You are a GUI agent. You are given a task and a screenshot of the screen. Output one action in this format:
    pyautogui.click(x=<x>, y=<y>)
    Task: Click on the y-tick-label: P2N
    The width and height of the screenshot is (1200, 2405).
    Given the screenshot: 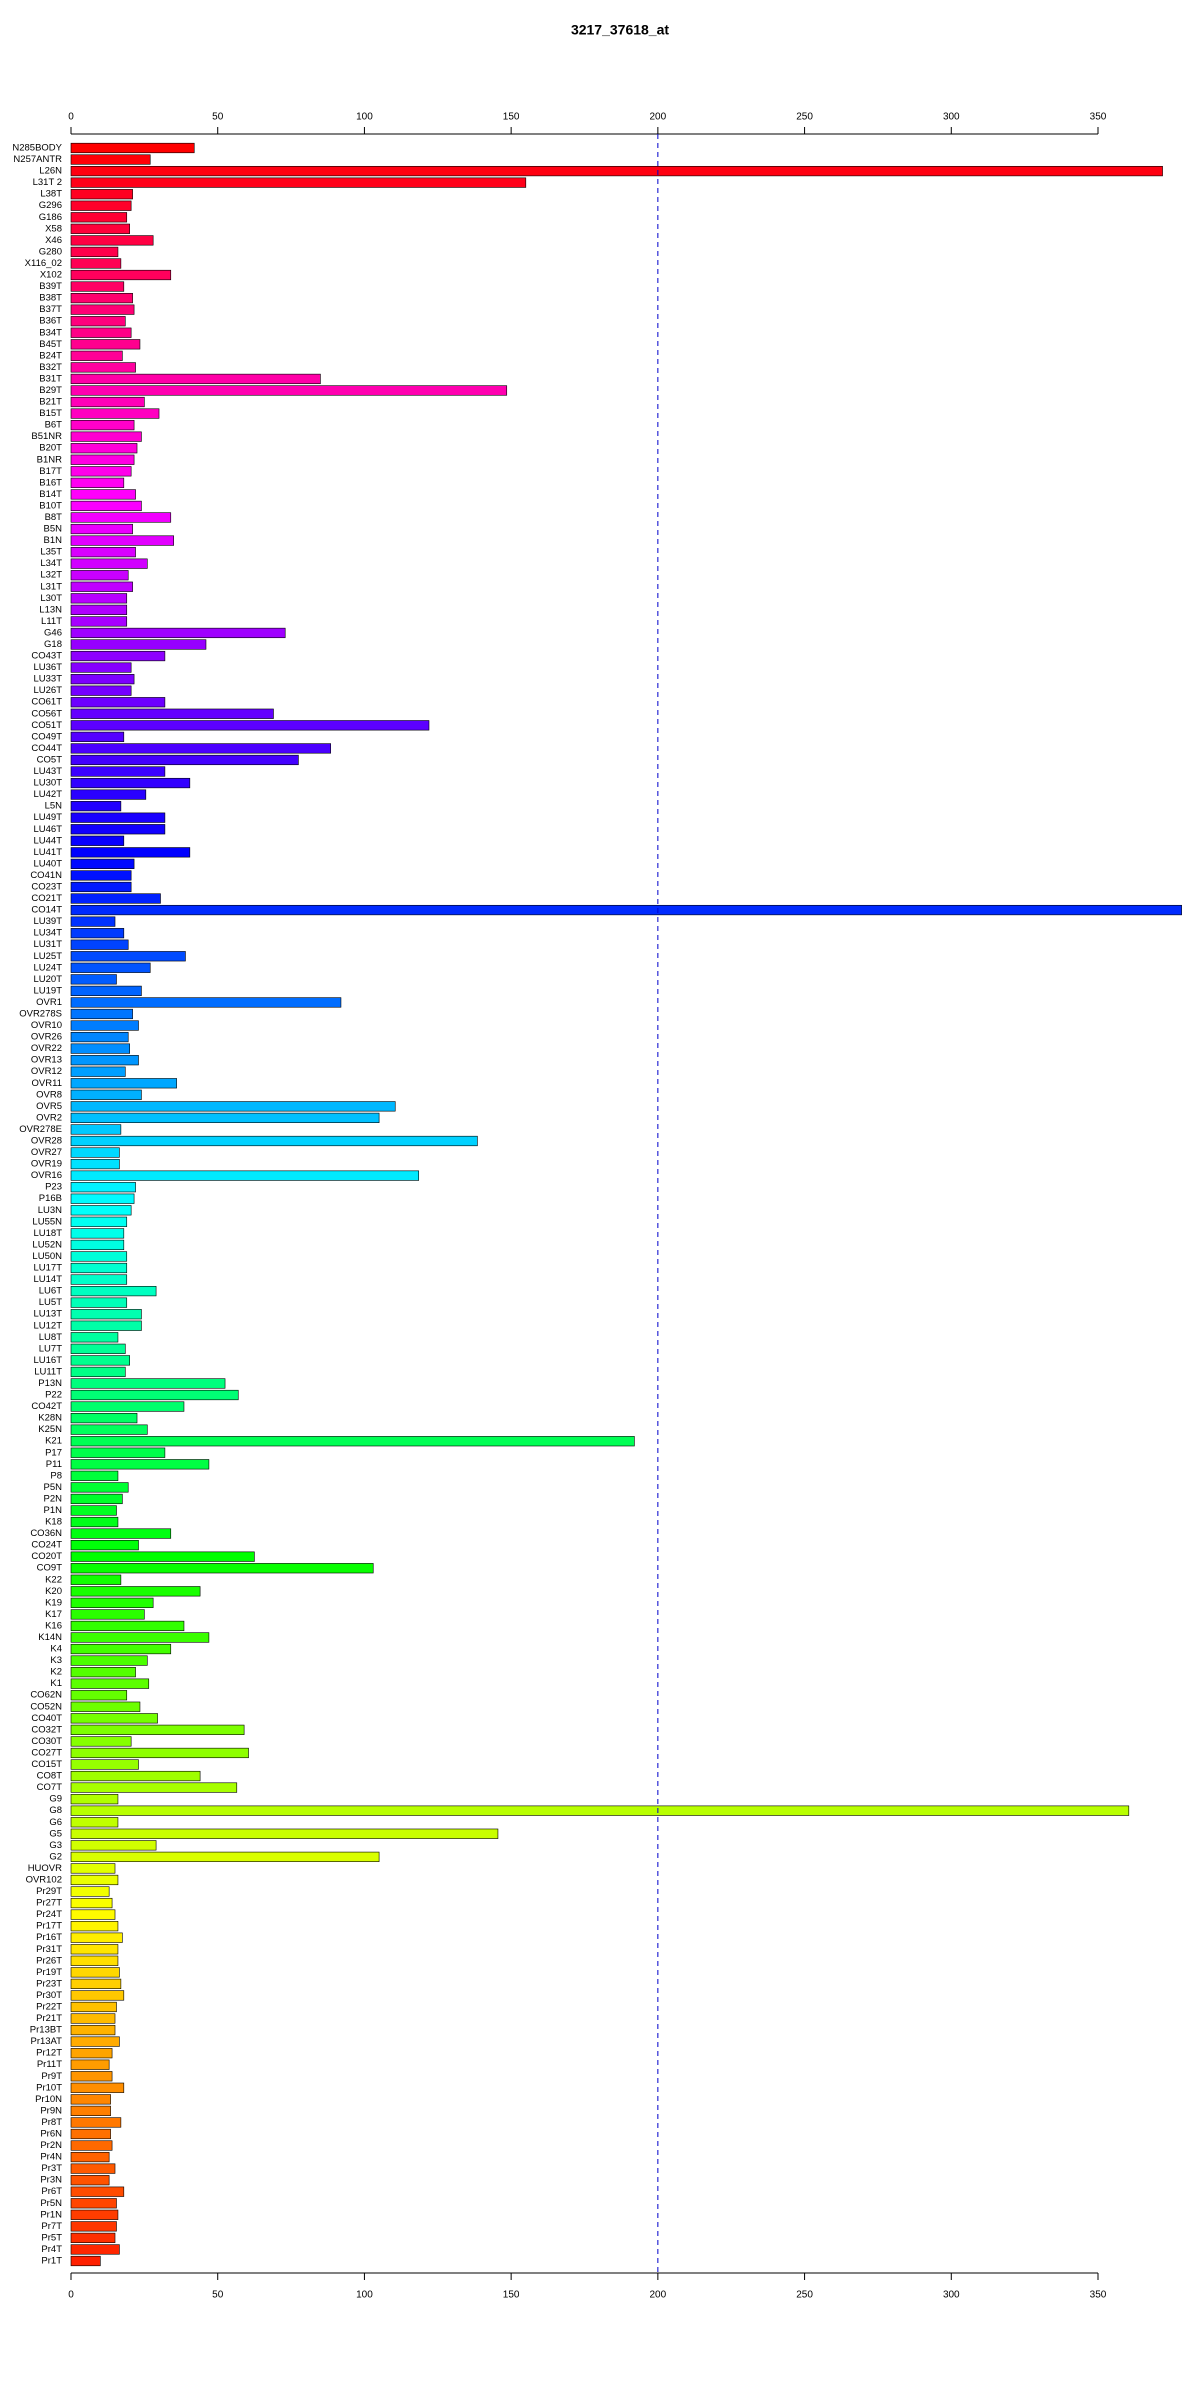 What is the action you would take?
    pyautogui.click(x=53, y=1498)
    